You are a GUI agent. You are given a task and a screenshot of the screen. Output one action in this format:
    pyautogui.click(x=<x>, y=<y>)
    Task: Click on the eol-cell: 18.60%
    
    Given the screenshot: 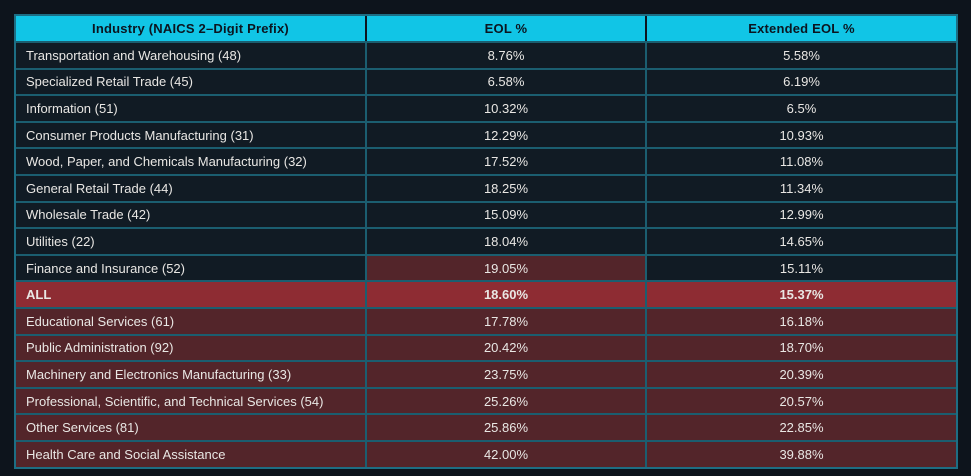 What is the action you would take?
    pyautogui.click(x=505, y=293)
    